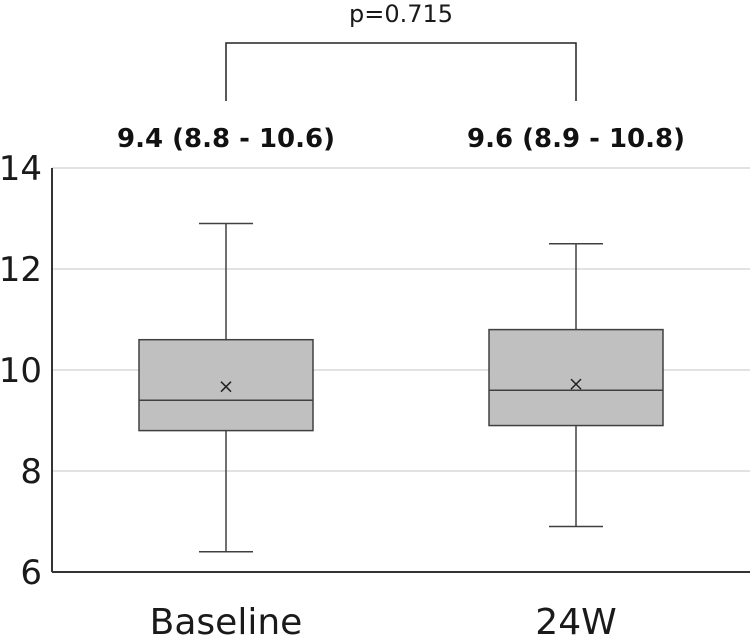 The image size is (750, 636). I want to click on box-group-24w, so click(576, 385).